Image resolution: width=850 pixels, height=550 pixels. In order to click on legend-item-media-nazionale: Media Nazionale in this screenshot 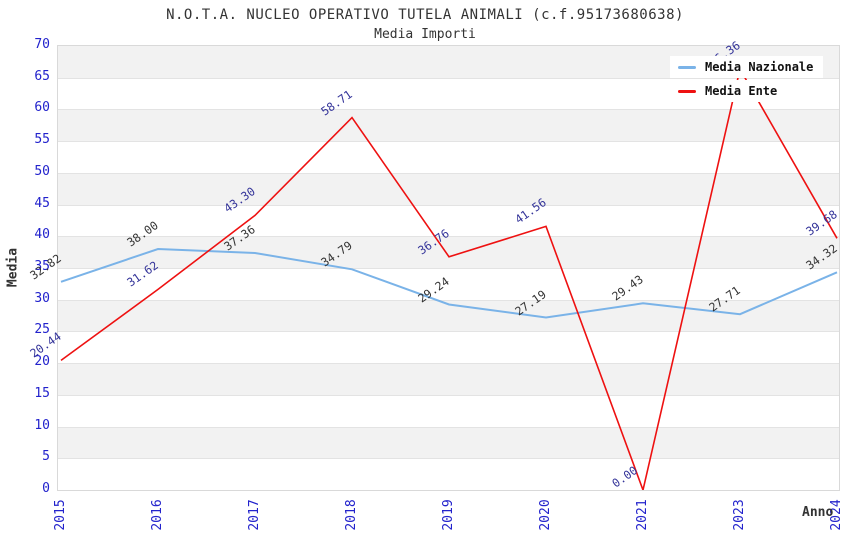, I will do `click(747, 67)`.